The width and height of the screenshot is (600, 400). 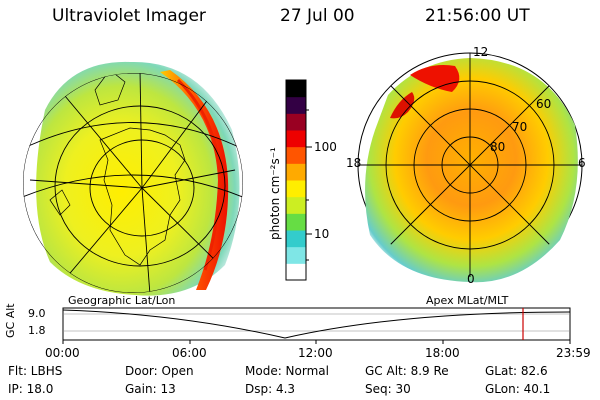 I want to click on info-gc-alt: GC Alt: 8.9 Re, so click(x=407, y=371).